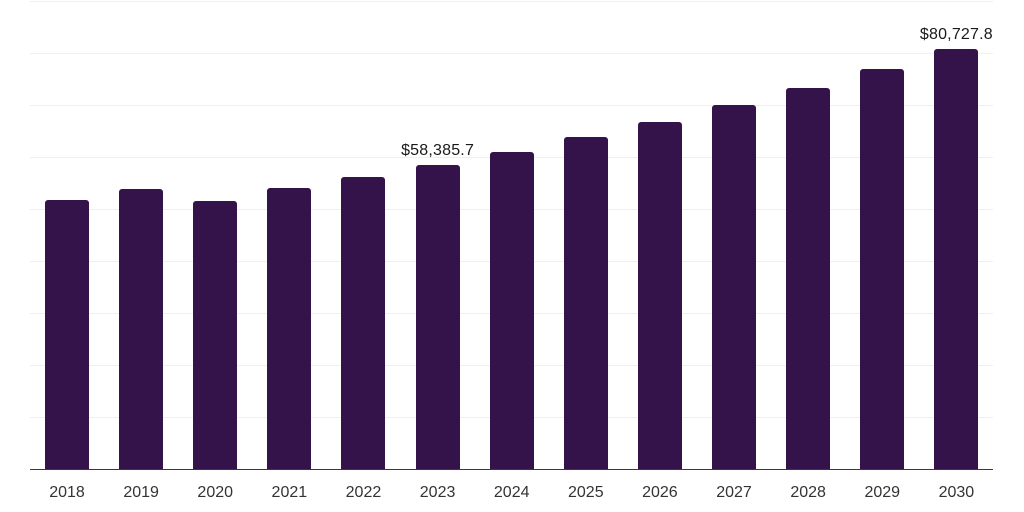  Describe the element at coordinates (363, 492) in the screenshot. I see `x-axis-tick-label-2022: 2022` at that location.